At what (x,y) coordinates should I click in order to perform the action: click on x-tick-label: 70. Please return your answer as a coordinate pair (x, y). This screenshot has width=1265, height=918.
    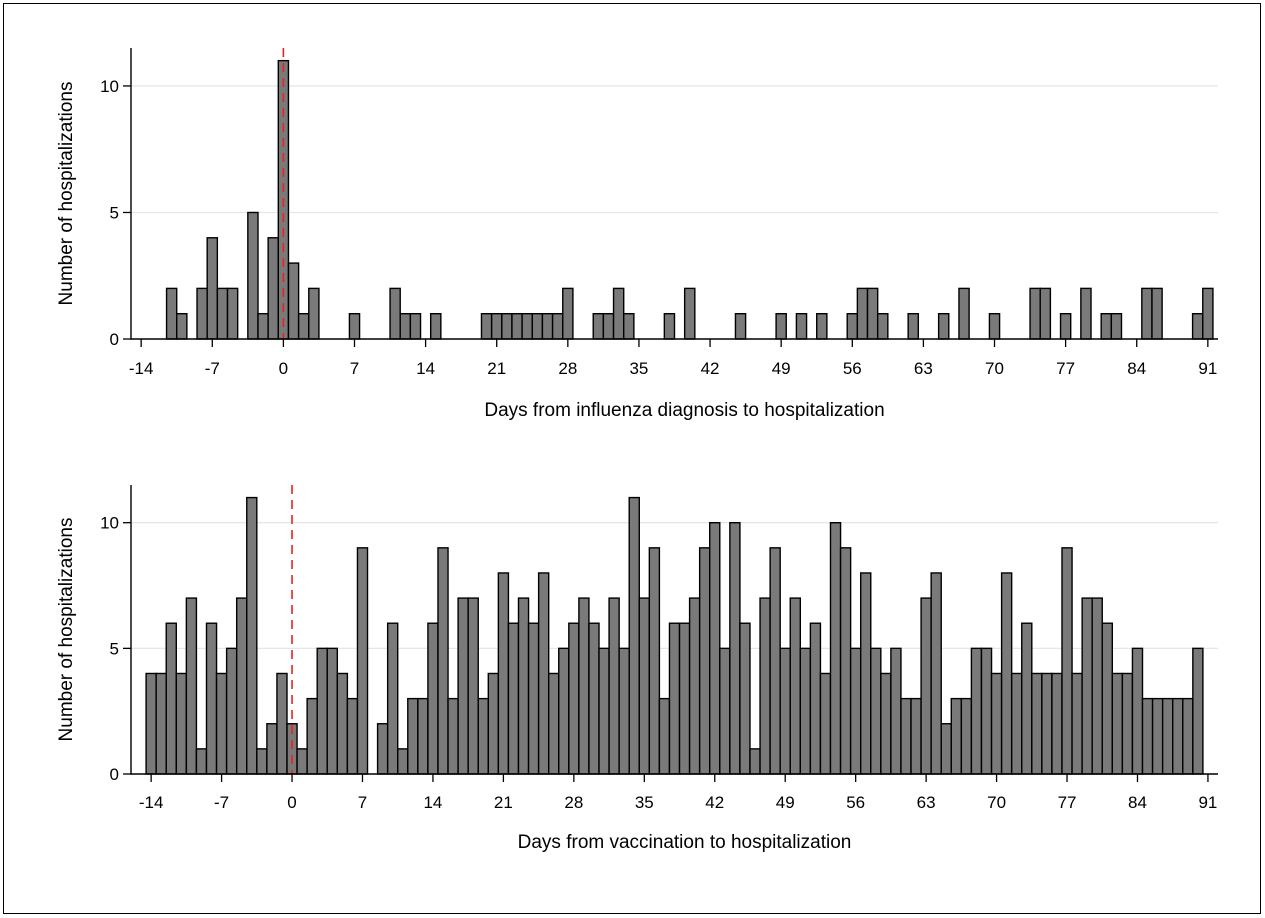
    Looking at the image, I should click on (996, 802).